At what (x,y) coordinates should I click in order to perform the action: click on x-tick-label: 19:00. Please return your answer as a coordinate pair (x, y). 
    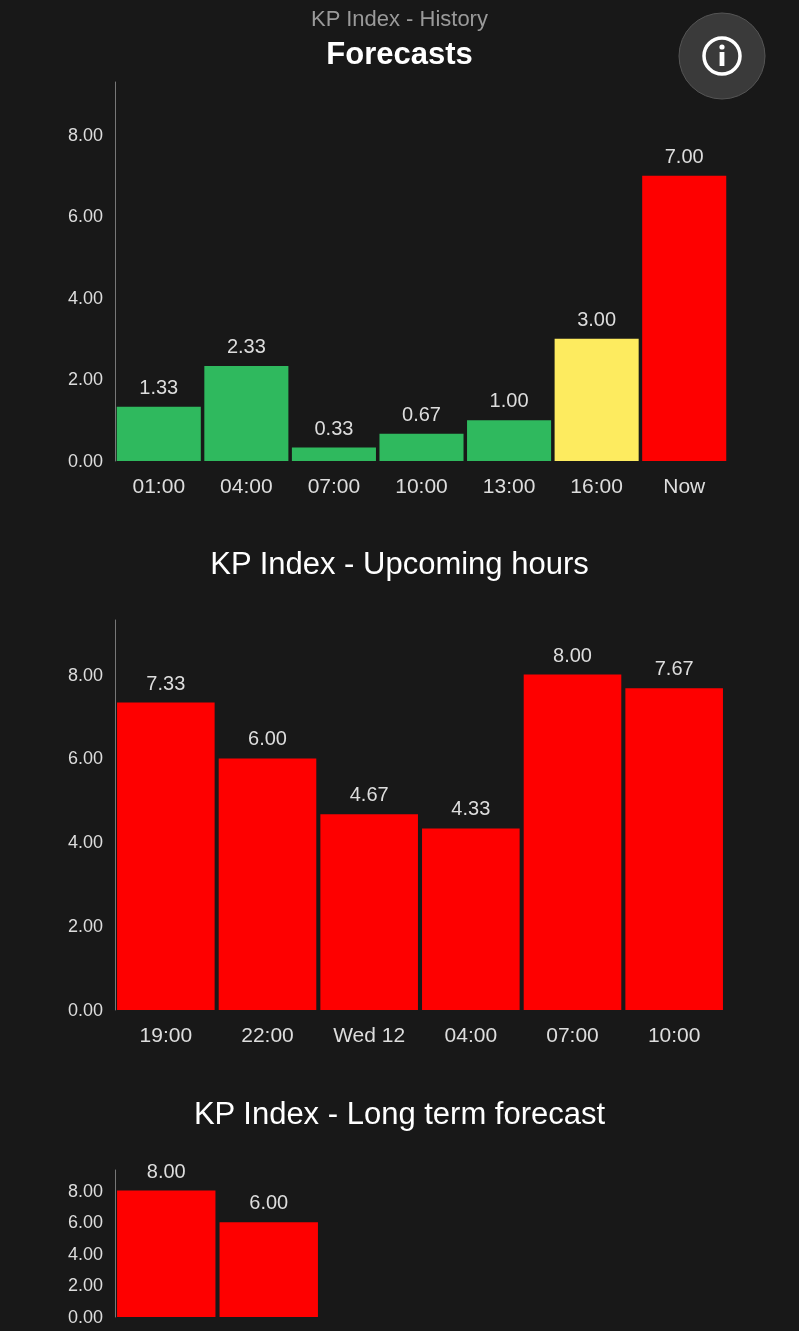
    Looking at the image, I should click on (166, 1034).